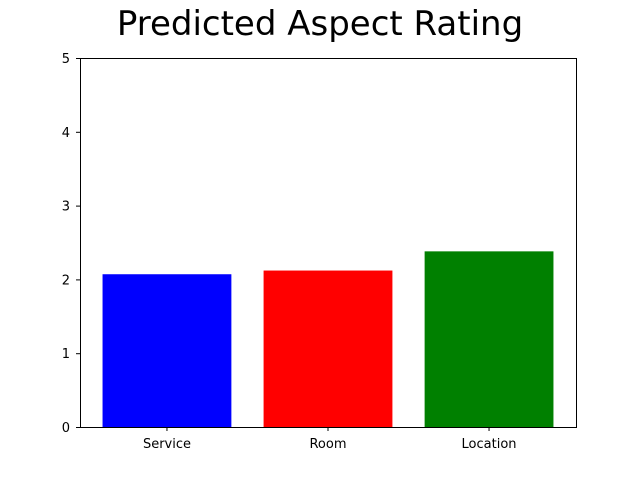 The width and height of the screenshot is (640, 480). Describe the element at coordinates (167, 350) in the screenshot. I see `bar-service` at that location.